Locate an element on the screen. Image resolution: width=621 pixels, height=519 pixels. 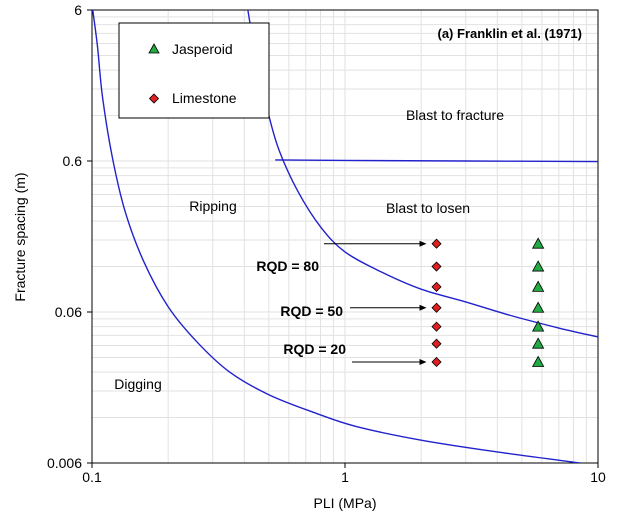
region-label-digging: Digging is located at coordinates (137, 384).